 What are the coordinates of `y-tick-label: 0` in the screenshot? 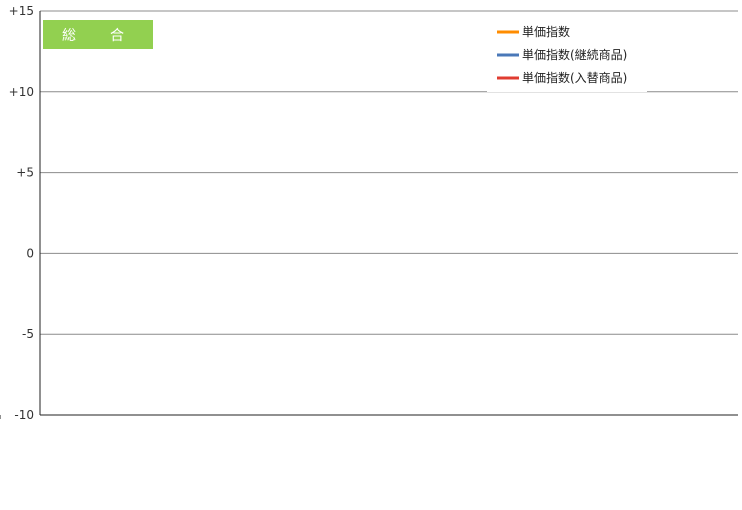 It's located at (30, 253).